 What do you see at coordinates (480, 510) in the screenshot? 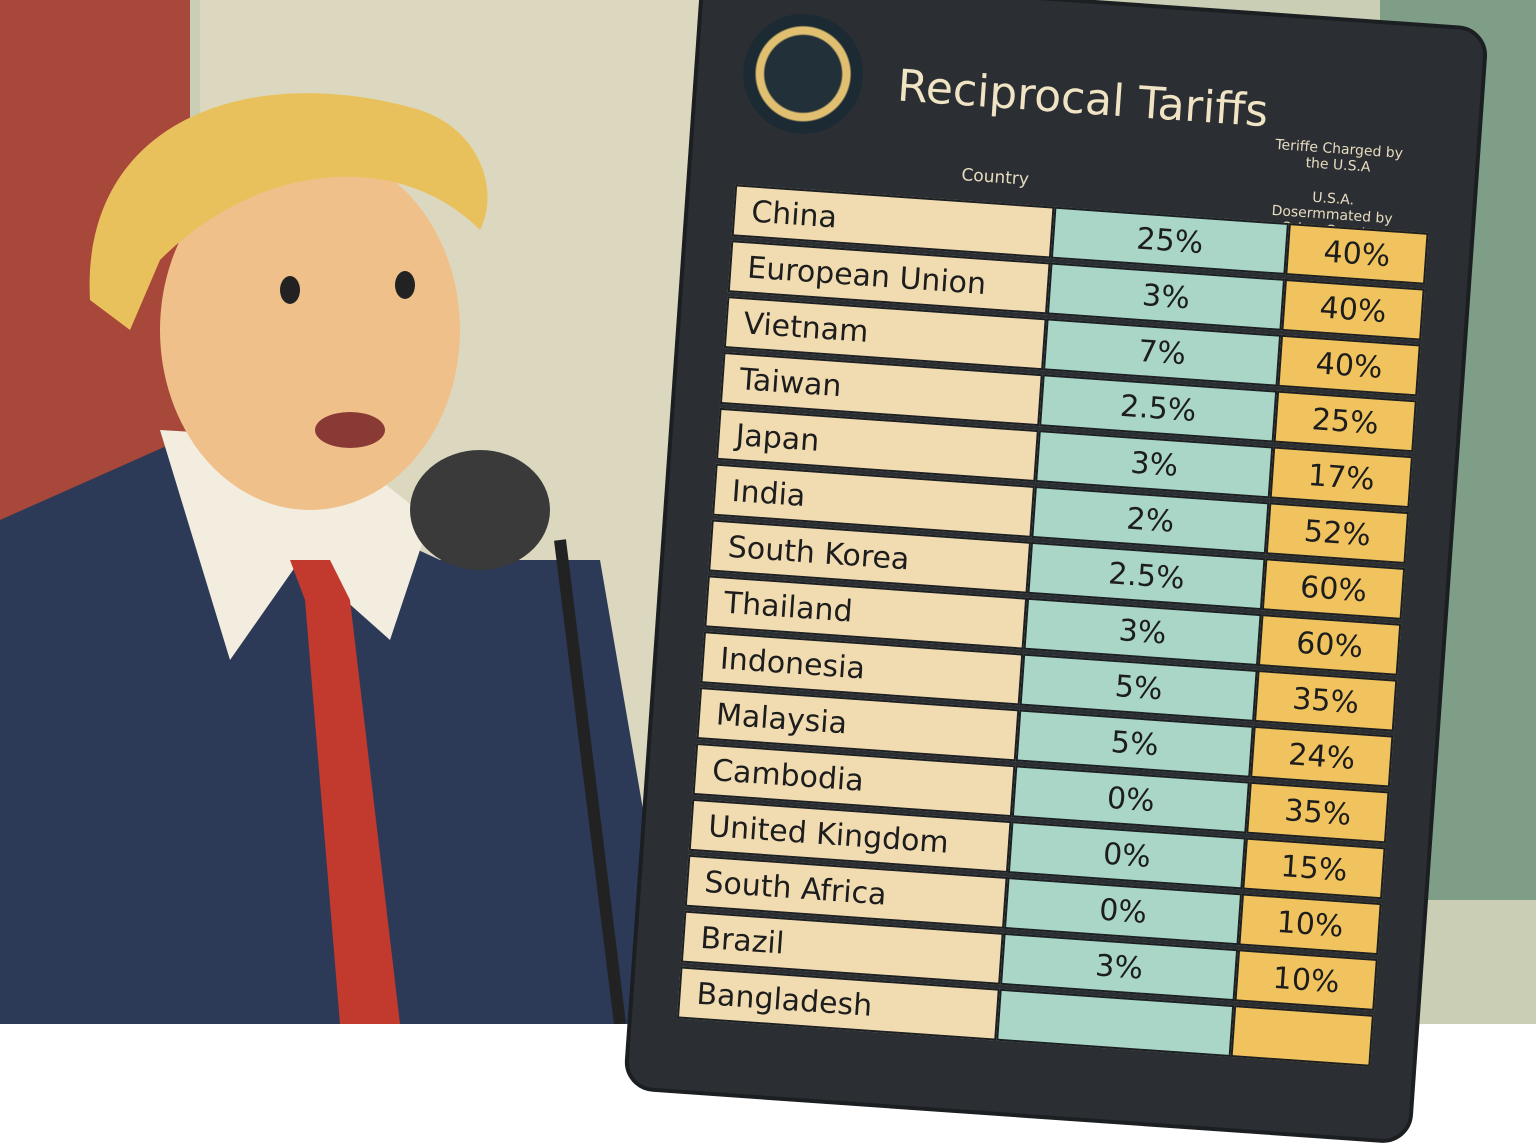
I see `microphone` at bounding box center [480, 510].